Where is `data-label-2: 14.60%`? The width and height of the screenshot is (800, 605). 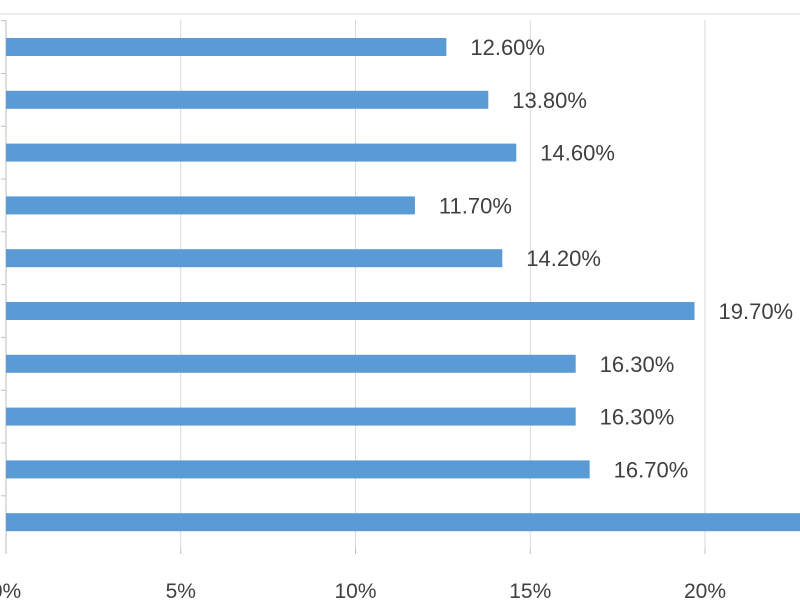 data-label-2: 14.60% is located at coordinates (577, 153).